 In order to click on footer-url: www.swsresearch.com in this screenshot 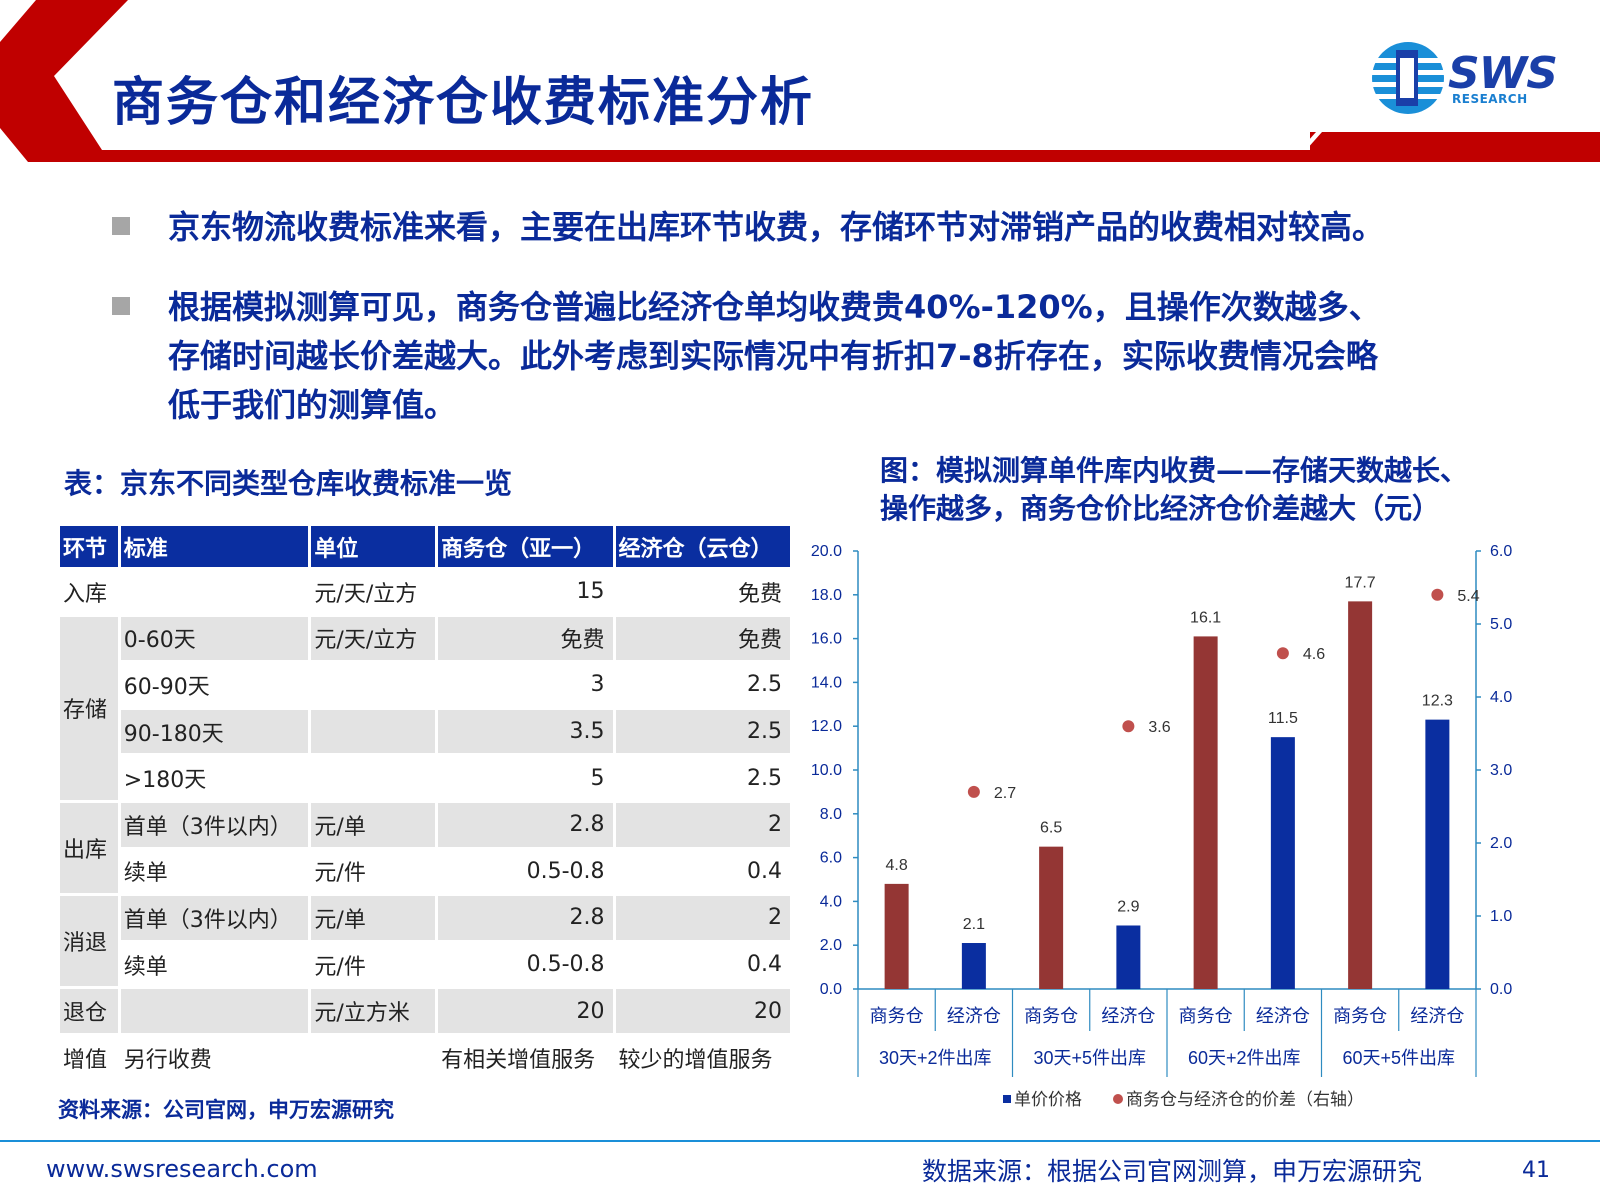, I will do `click(182, 1169)`.